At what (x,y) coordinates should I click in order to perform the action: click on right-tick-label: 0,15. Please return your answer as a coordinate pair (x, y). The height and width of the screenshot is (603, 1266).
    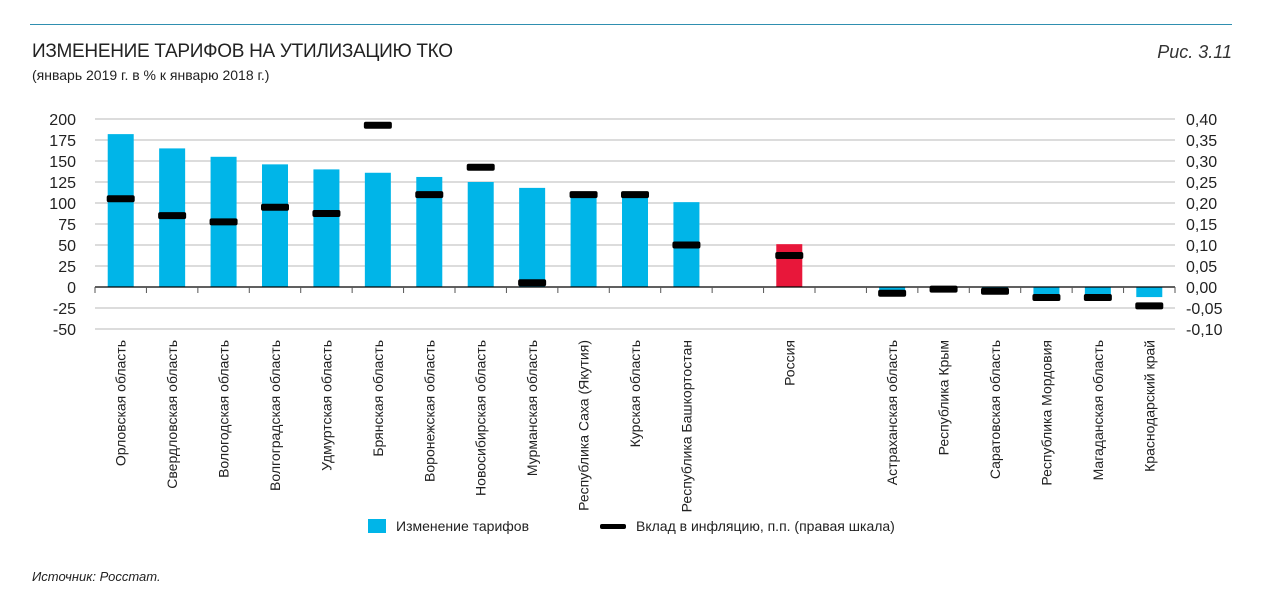
    Looking at the image, I should click on (1201, 225).